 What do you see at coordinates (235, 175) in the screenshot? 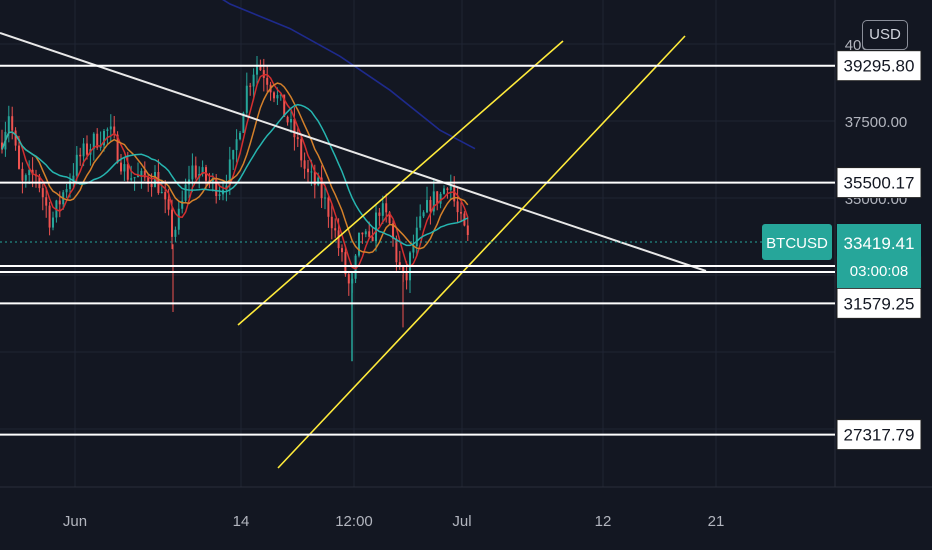
I see `ma-teal-line` at bounding box center [235, 175].